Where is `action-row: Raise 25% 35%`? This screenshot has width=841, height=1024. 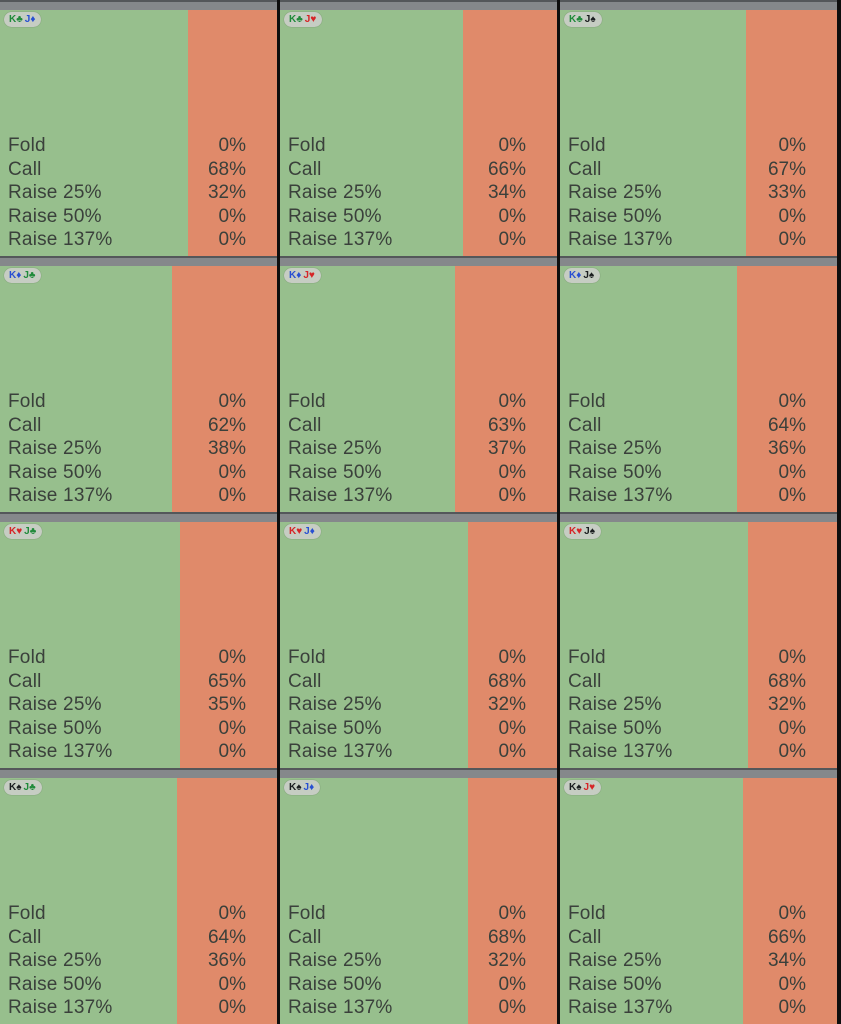
action-row: Raise 25% 35% is located at coordinates (127, 706).